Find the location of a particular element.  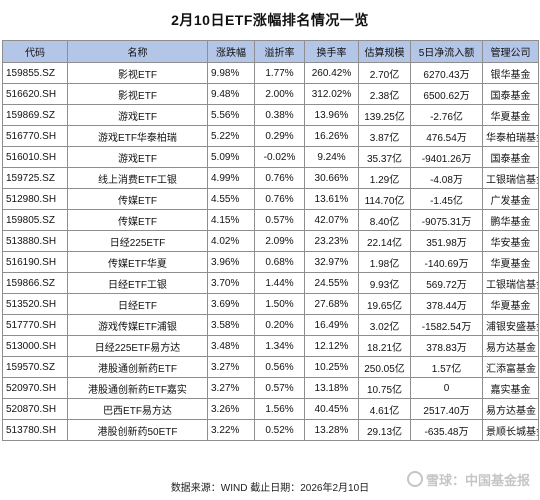

cell-scale: 3.02亿 is located at coordinates (384, 325).